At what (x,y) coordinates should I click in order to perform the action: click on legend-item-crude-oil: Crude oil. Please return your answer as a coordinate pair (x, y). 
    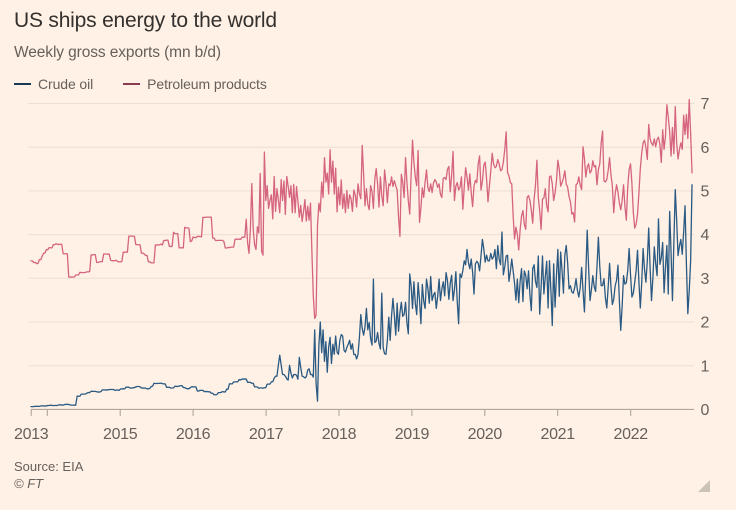
    Looking at the image, I should click on (53, 84).